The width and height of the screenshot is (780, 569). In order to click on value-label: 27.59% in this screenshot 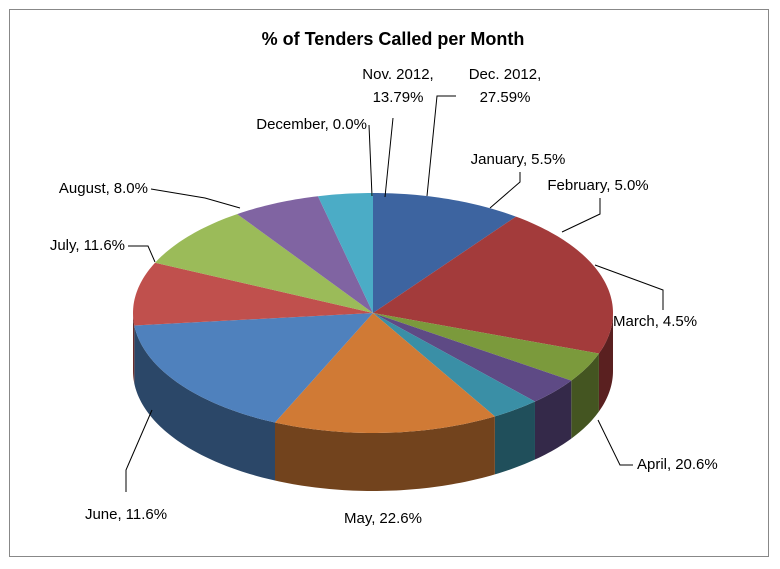, I will do `click(505, 97)`.